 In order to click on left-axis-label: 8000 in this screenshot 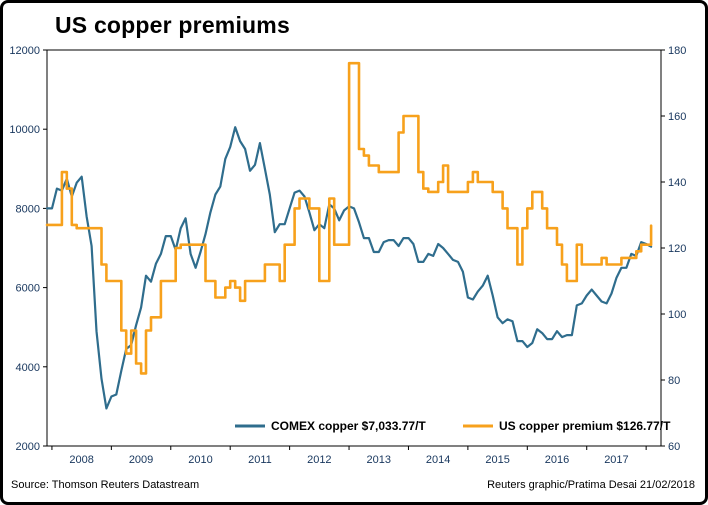, I will do `click(28, 209)`.